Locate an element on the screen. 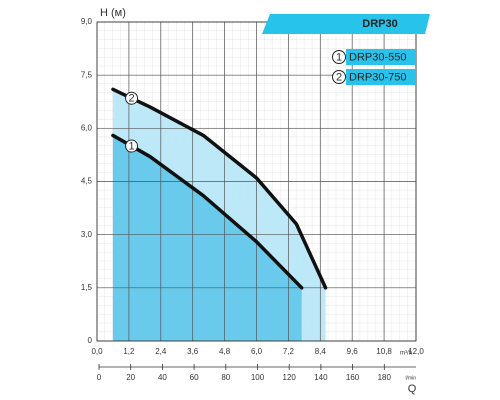 This screenshot has width=500, height=400. x-tick-label: 10,8 is located at coordinates (384, 351).